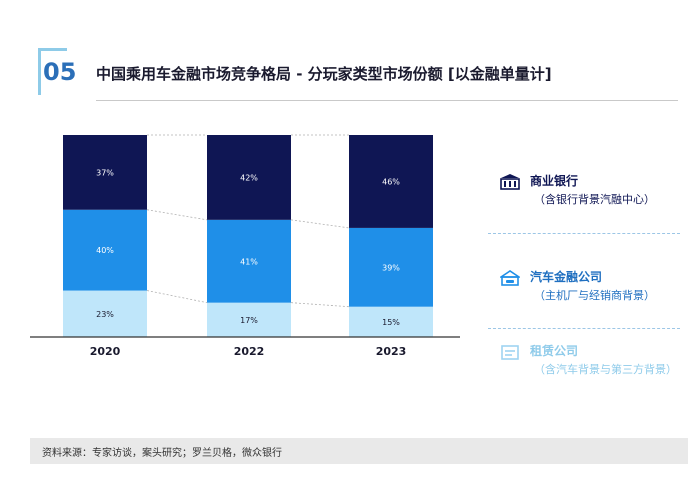  Describe the element at coordinates (324, 74) in the screenshot. I see `page-title: 中国乘用车金融市场竞争格局 - 分玩家类型市场份额 [以金融单量计]` at that location.